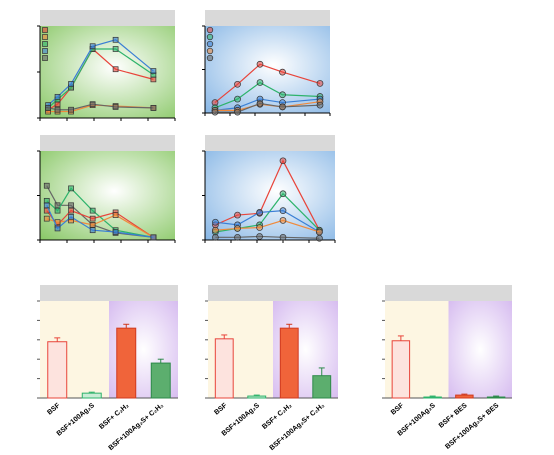 Image resolution: width=554 pixels, height=455 pixels. Describe the element at coordinates (297, 427) in the screenshot. I see `x-tick-label: BSF+100Ag₂S+ C₂H₂` at that location.